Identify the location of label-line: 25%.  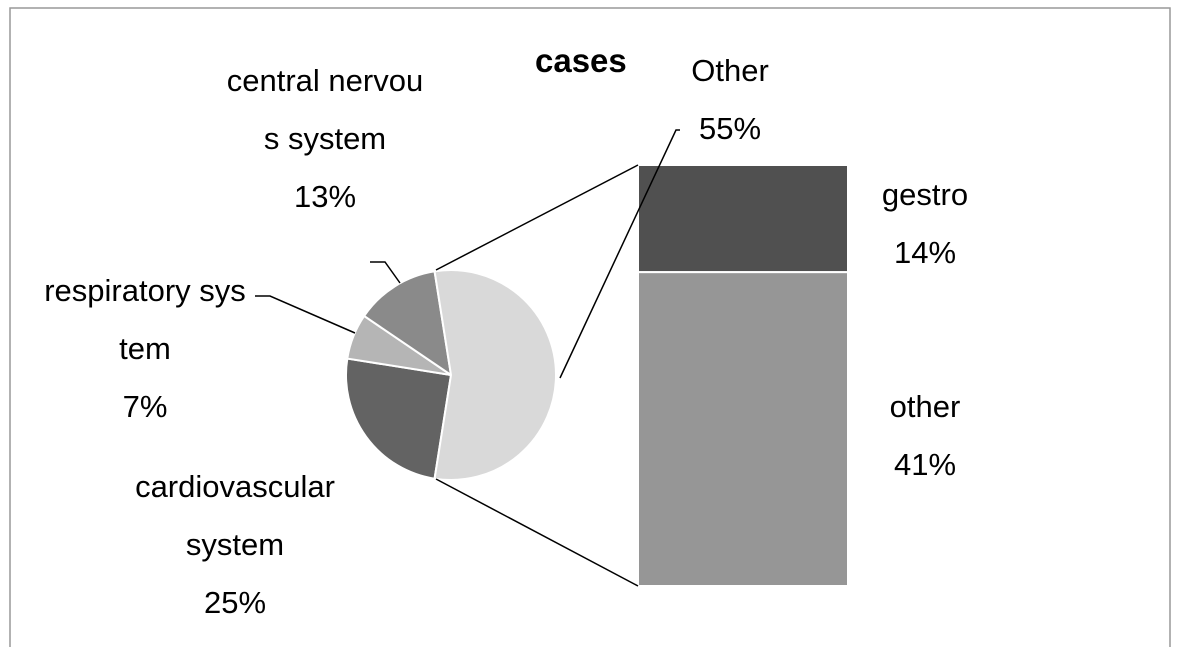
(235, 602).